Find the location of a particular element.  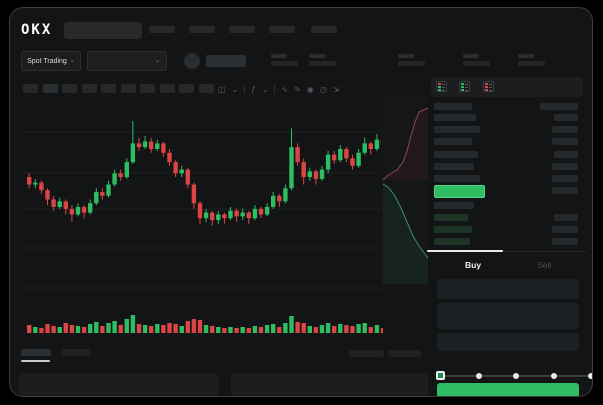

timer-icon: ◷ is located at coordinates (323, 89).